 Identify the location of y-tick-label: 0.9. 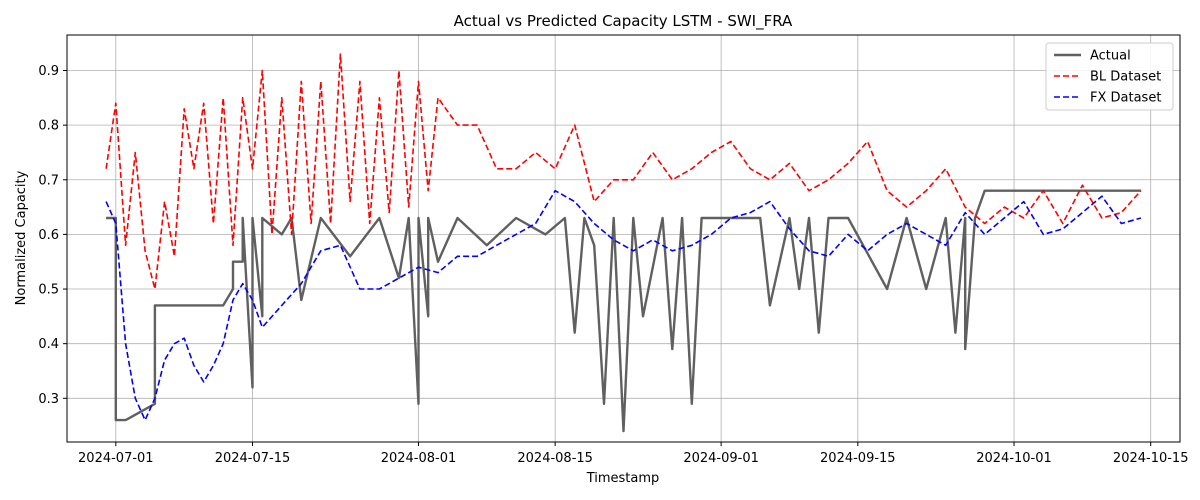
(48, 71).